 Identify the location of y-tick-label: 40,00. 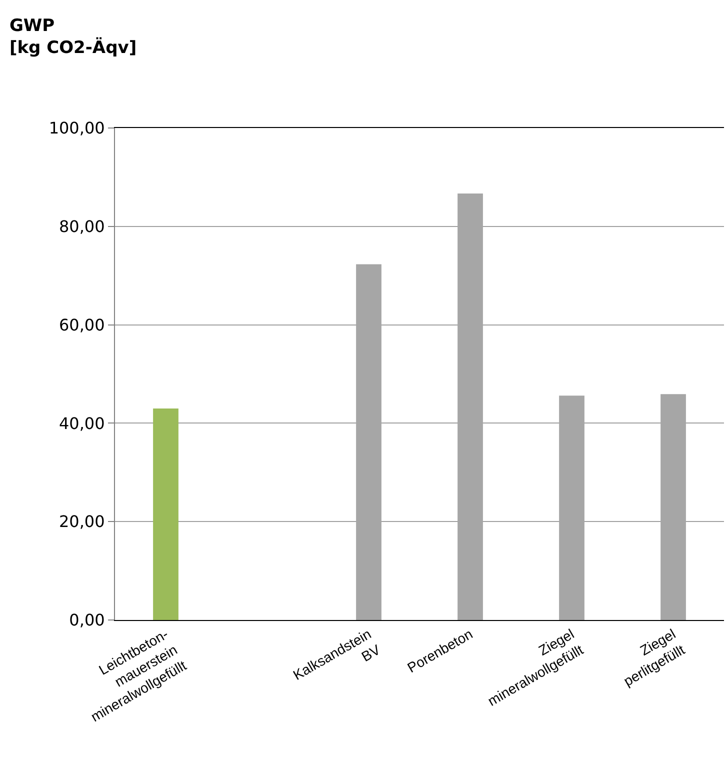
(81, 423).